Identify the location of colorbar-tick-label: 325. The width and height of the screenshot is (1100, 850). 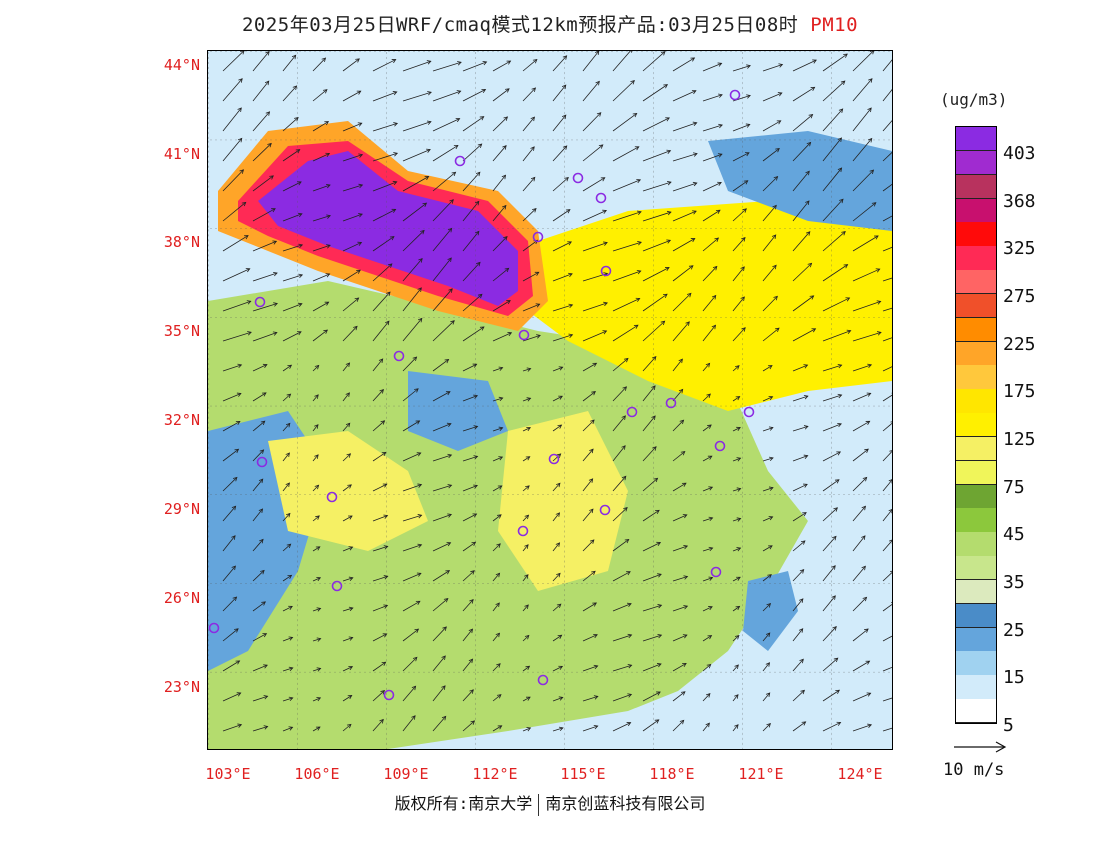
(1019, 249).